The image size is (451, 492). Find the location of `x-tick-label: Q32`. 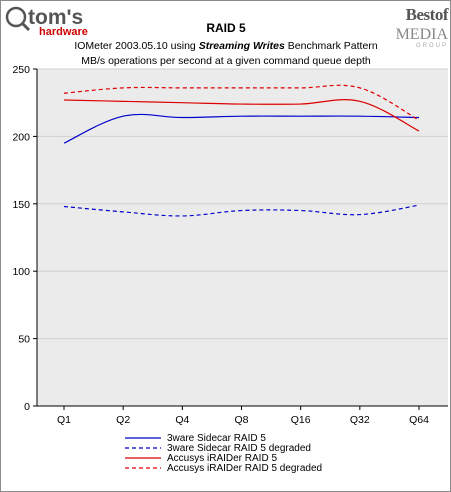

x-tick-label: Q32 is located at coordinates (360, 420).